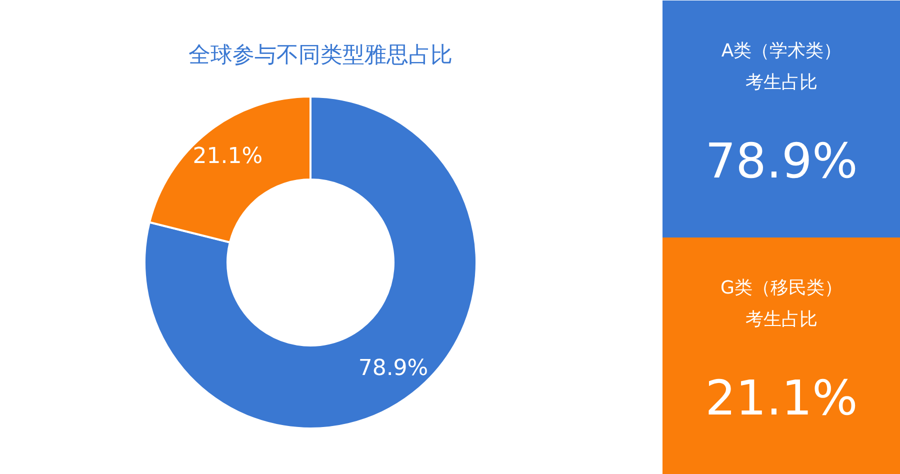  Describe the element at coordinates (781, 398) in the screenshot. I see `text: 21.1%` at that location.